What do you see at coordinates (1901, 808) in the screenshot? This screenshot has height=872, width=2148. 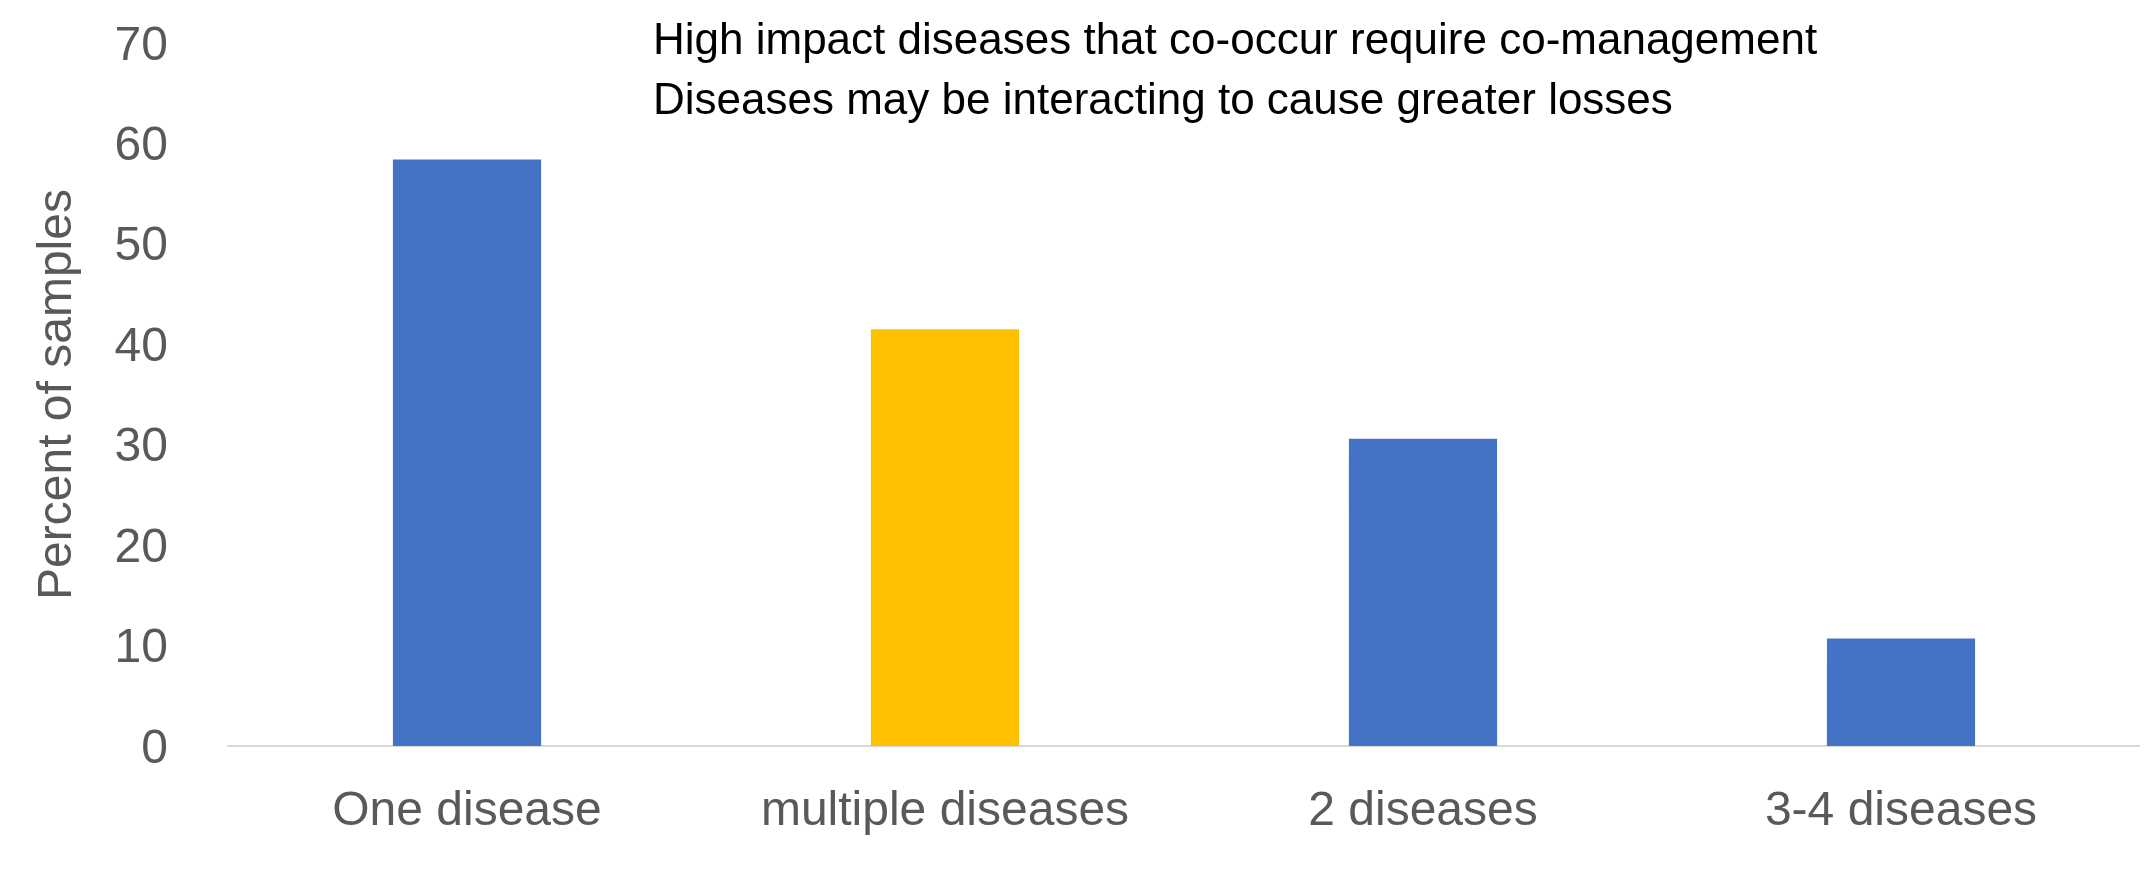 I see `x-tick-label: 3-4 diseases` at bounding box center [1901, 808].